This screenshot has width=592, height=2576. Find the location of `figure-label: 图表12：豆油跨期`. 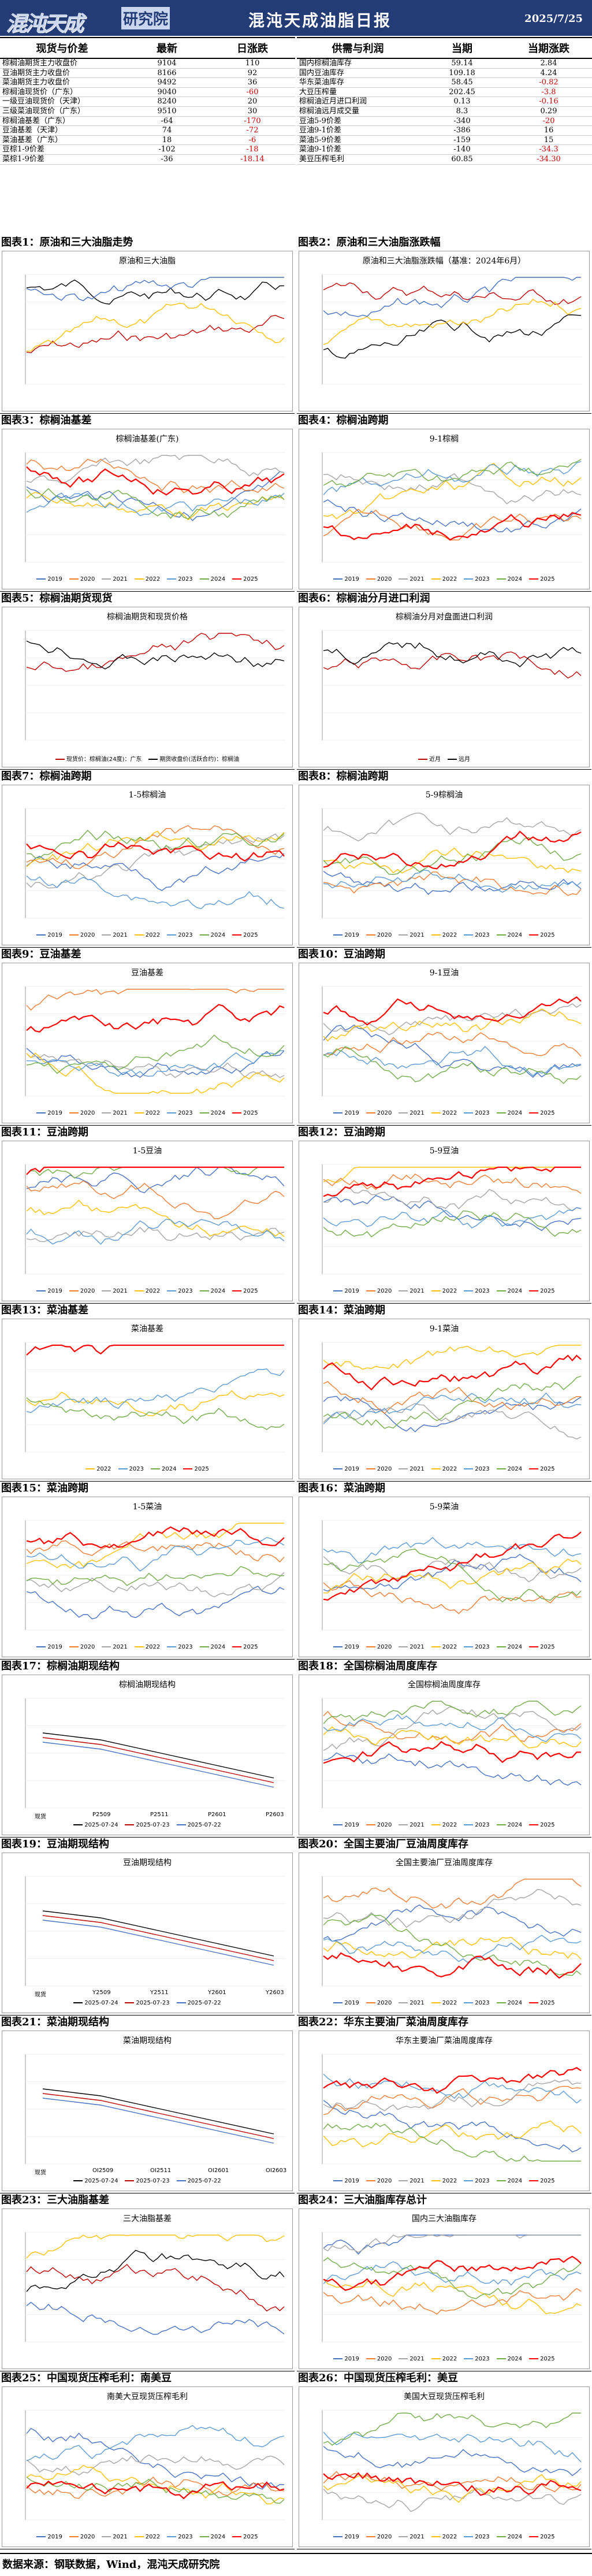

figure-label: 图表12：豆油跨期 is located at coordinates (342, 1132).